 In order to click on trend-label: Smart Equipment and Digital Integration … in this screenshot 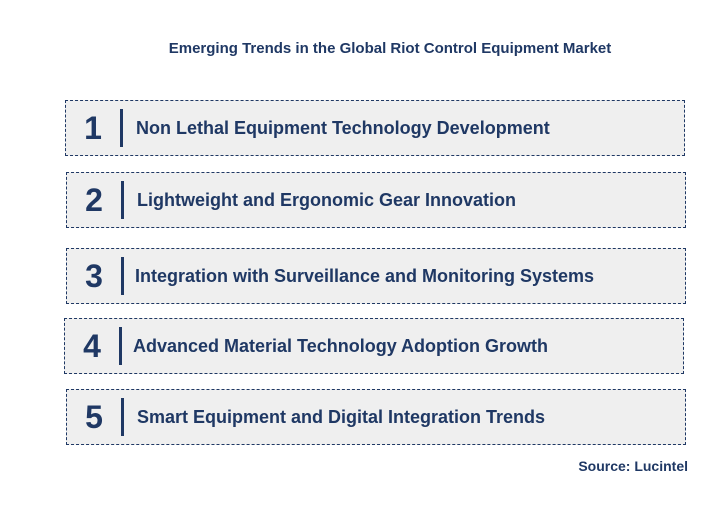, I will do `click(341, 416)`.